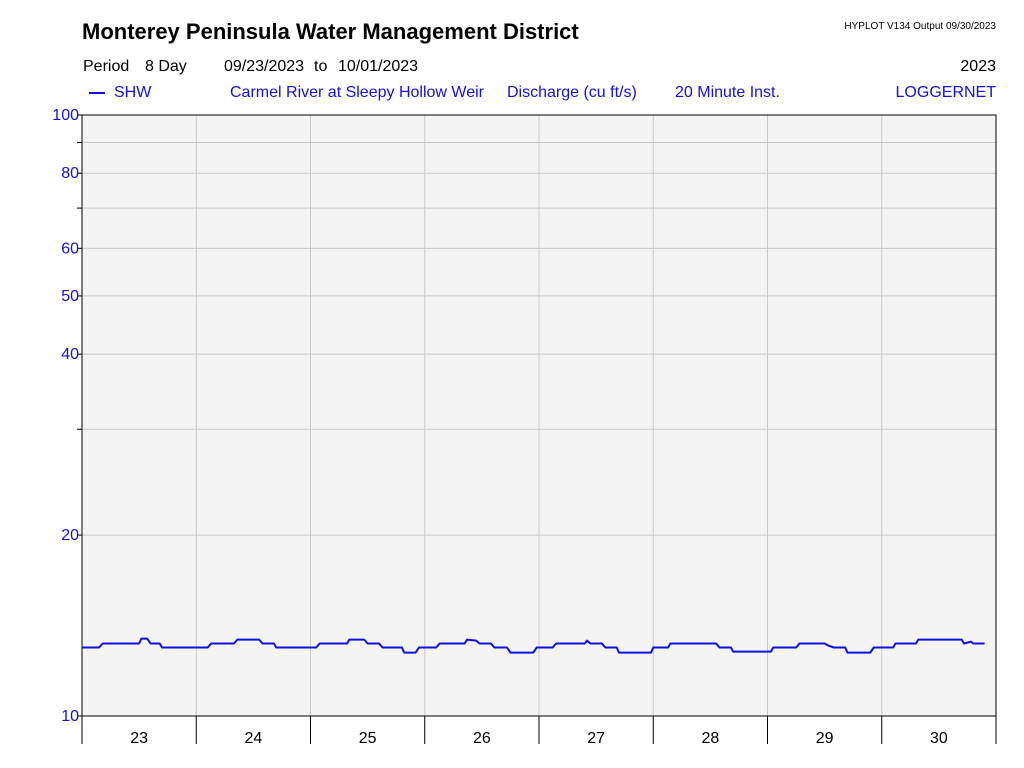 The image size is (1024, 768). What do you see at coordinates (253, 738) in the screenshot?
I see `x-tick-label: 24` at bounding box center [253, 738].